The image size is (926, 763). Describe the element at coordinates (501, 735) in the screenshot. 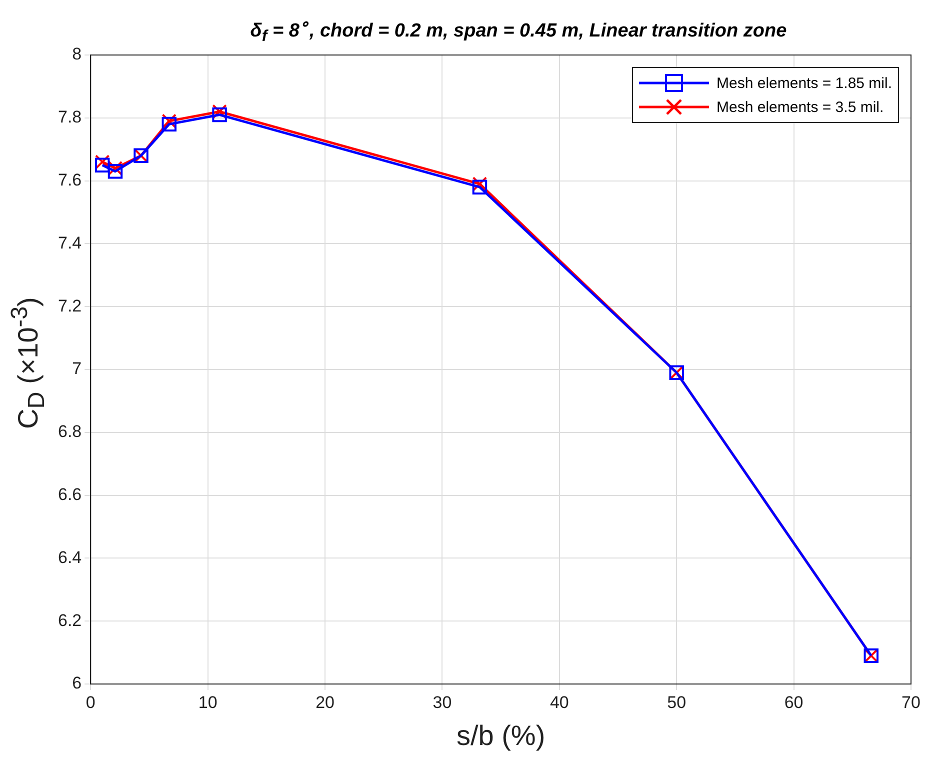

I see `x-axis-title: s/b (%)` at that location.